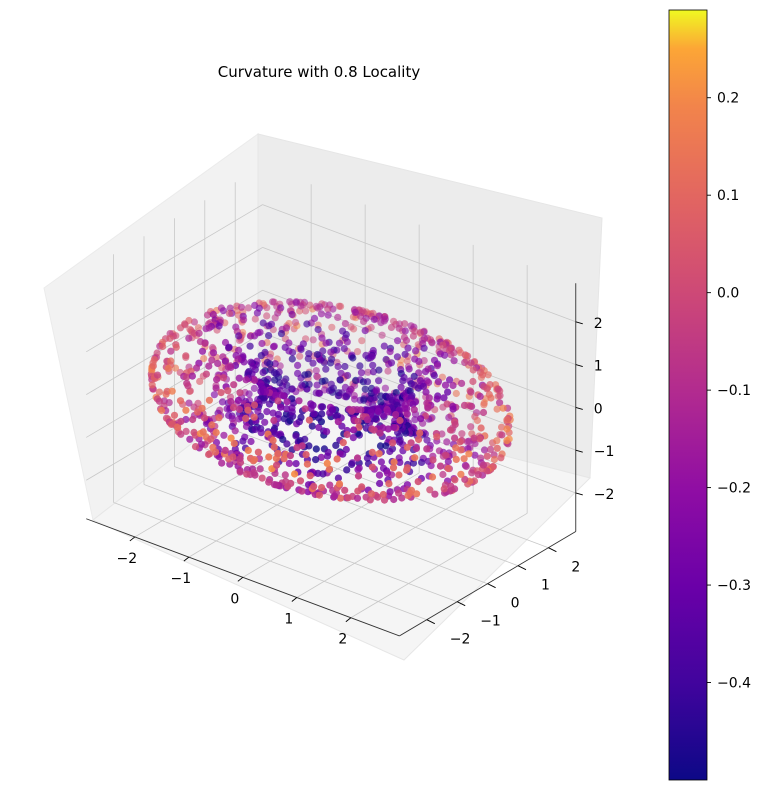 This screenshot has height=790, width=760. Describe the element at coordinates (186, 559) in the screenshot. I see `x-axis-tick` at that location.